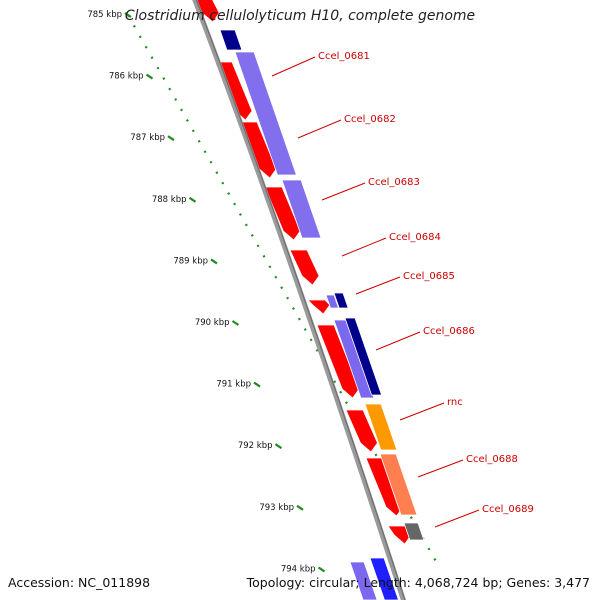 This screenshot has width=600, height=600. What do you see at coordinates (79, 582) in the screenshot?
I see `accession-text: Accession: NC_011898` at bounding box center [79, 582].